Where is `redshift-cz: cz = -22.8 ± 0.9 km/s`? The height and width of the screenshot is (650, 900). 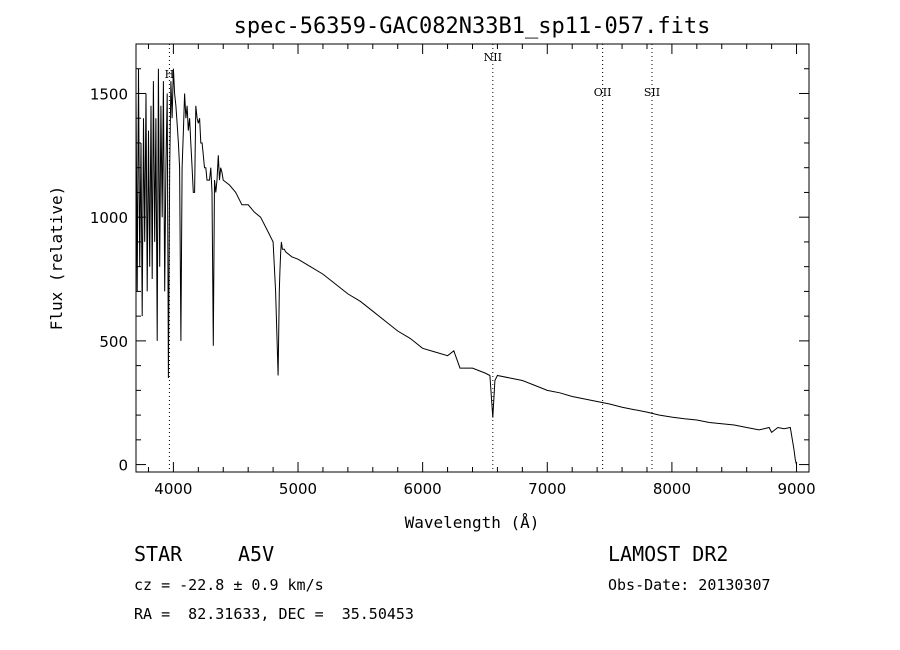
redshift-cz: cz = -22.8 ± 0.9 km/s is located at coordinates (229, 585).